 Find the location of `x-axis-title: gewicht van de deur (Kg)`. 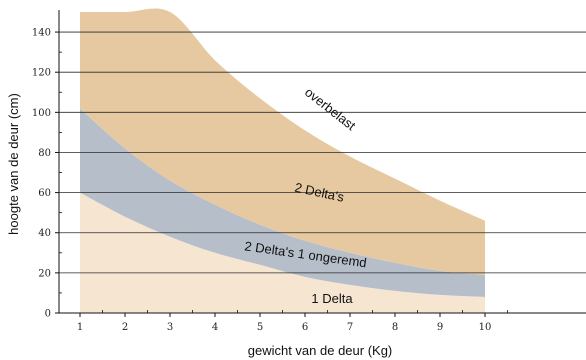

x-axis-title: gewicht van de deur (Kg) is located at coordinates (320, 350).